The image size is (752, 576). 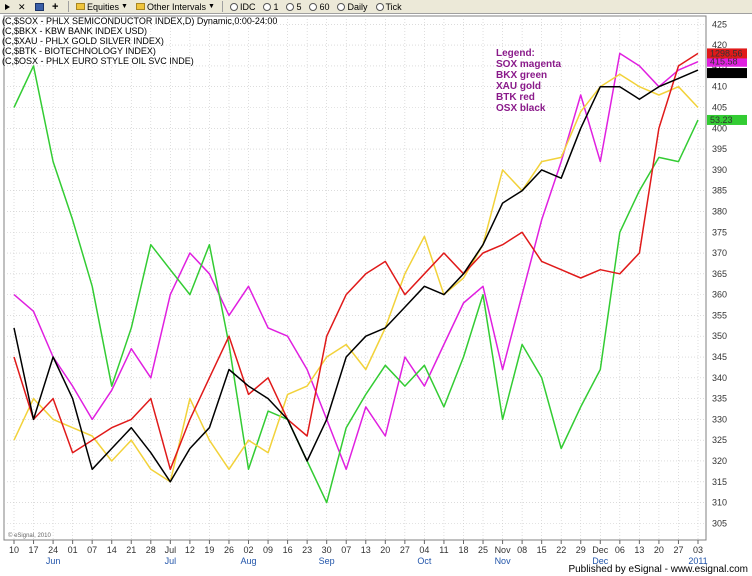 I want to click on x-tick-label: 29, so click(x=581, y=550).